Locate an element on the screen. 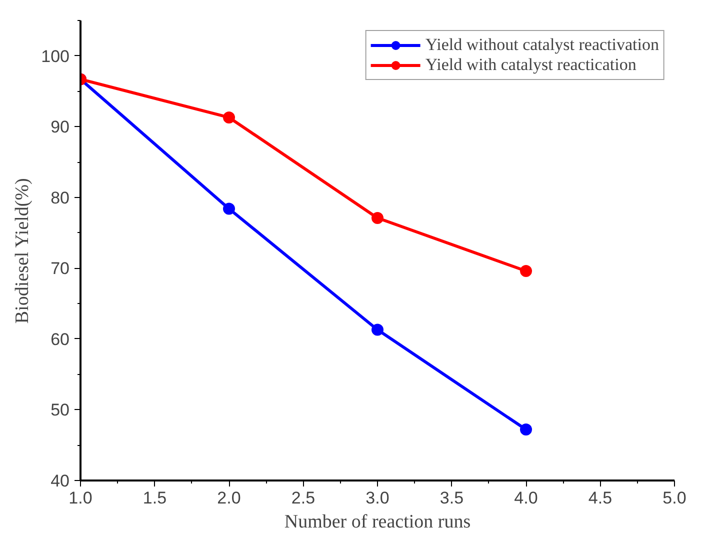 Image resolution: width=724 pixels, height=546 pixels. y-tick-label: 40 is located at coordinates (60, 481).